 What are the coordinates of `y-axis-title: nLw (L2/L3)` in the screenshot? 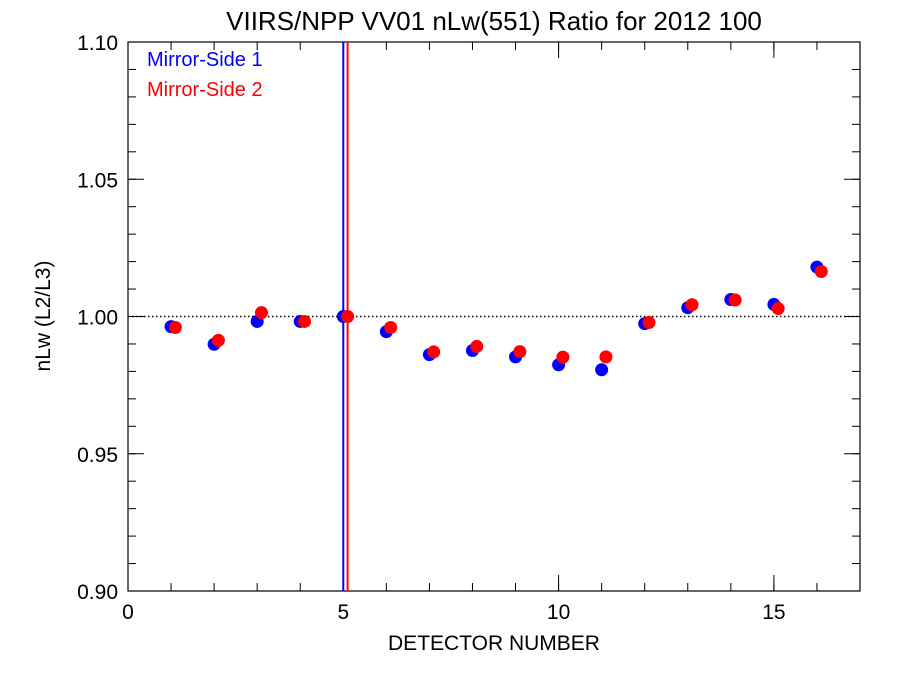 It's located at (43, 316).